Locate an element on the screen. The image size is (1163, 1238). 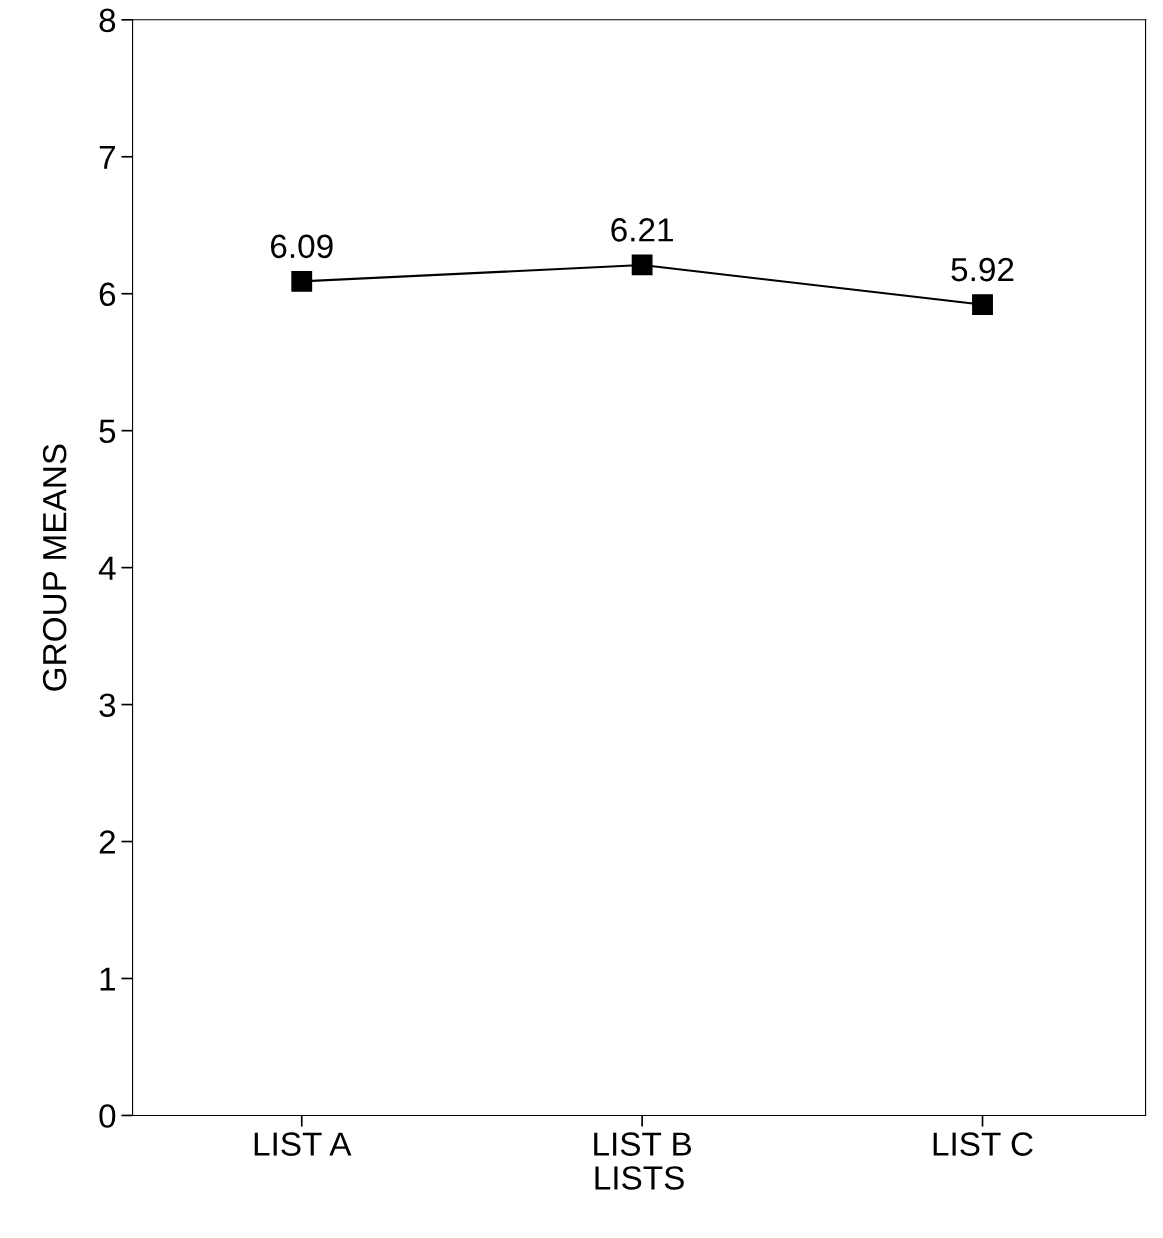
y-tick-label: 0 is located at coordinates (107, 1116).